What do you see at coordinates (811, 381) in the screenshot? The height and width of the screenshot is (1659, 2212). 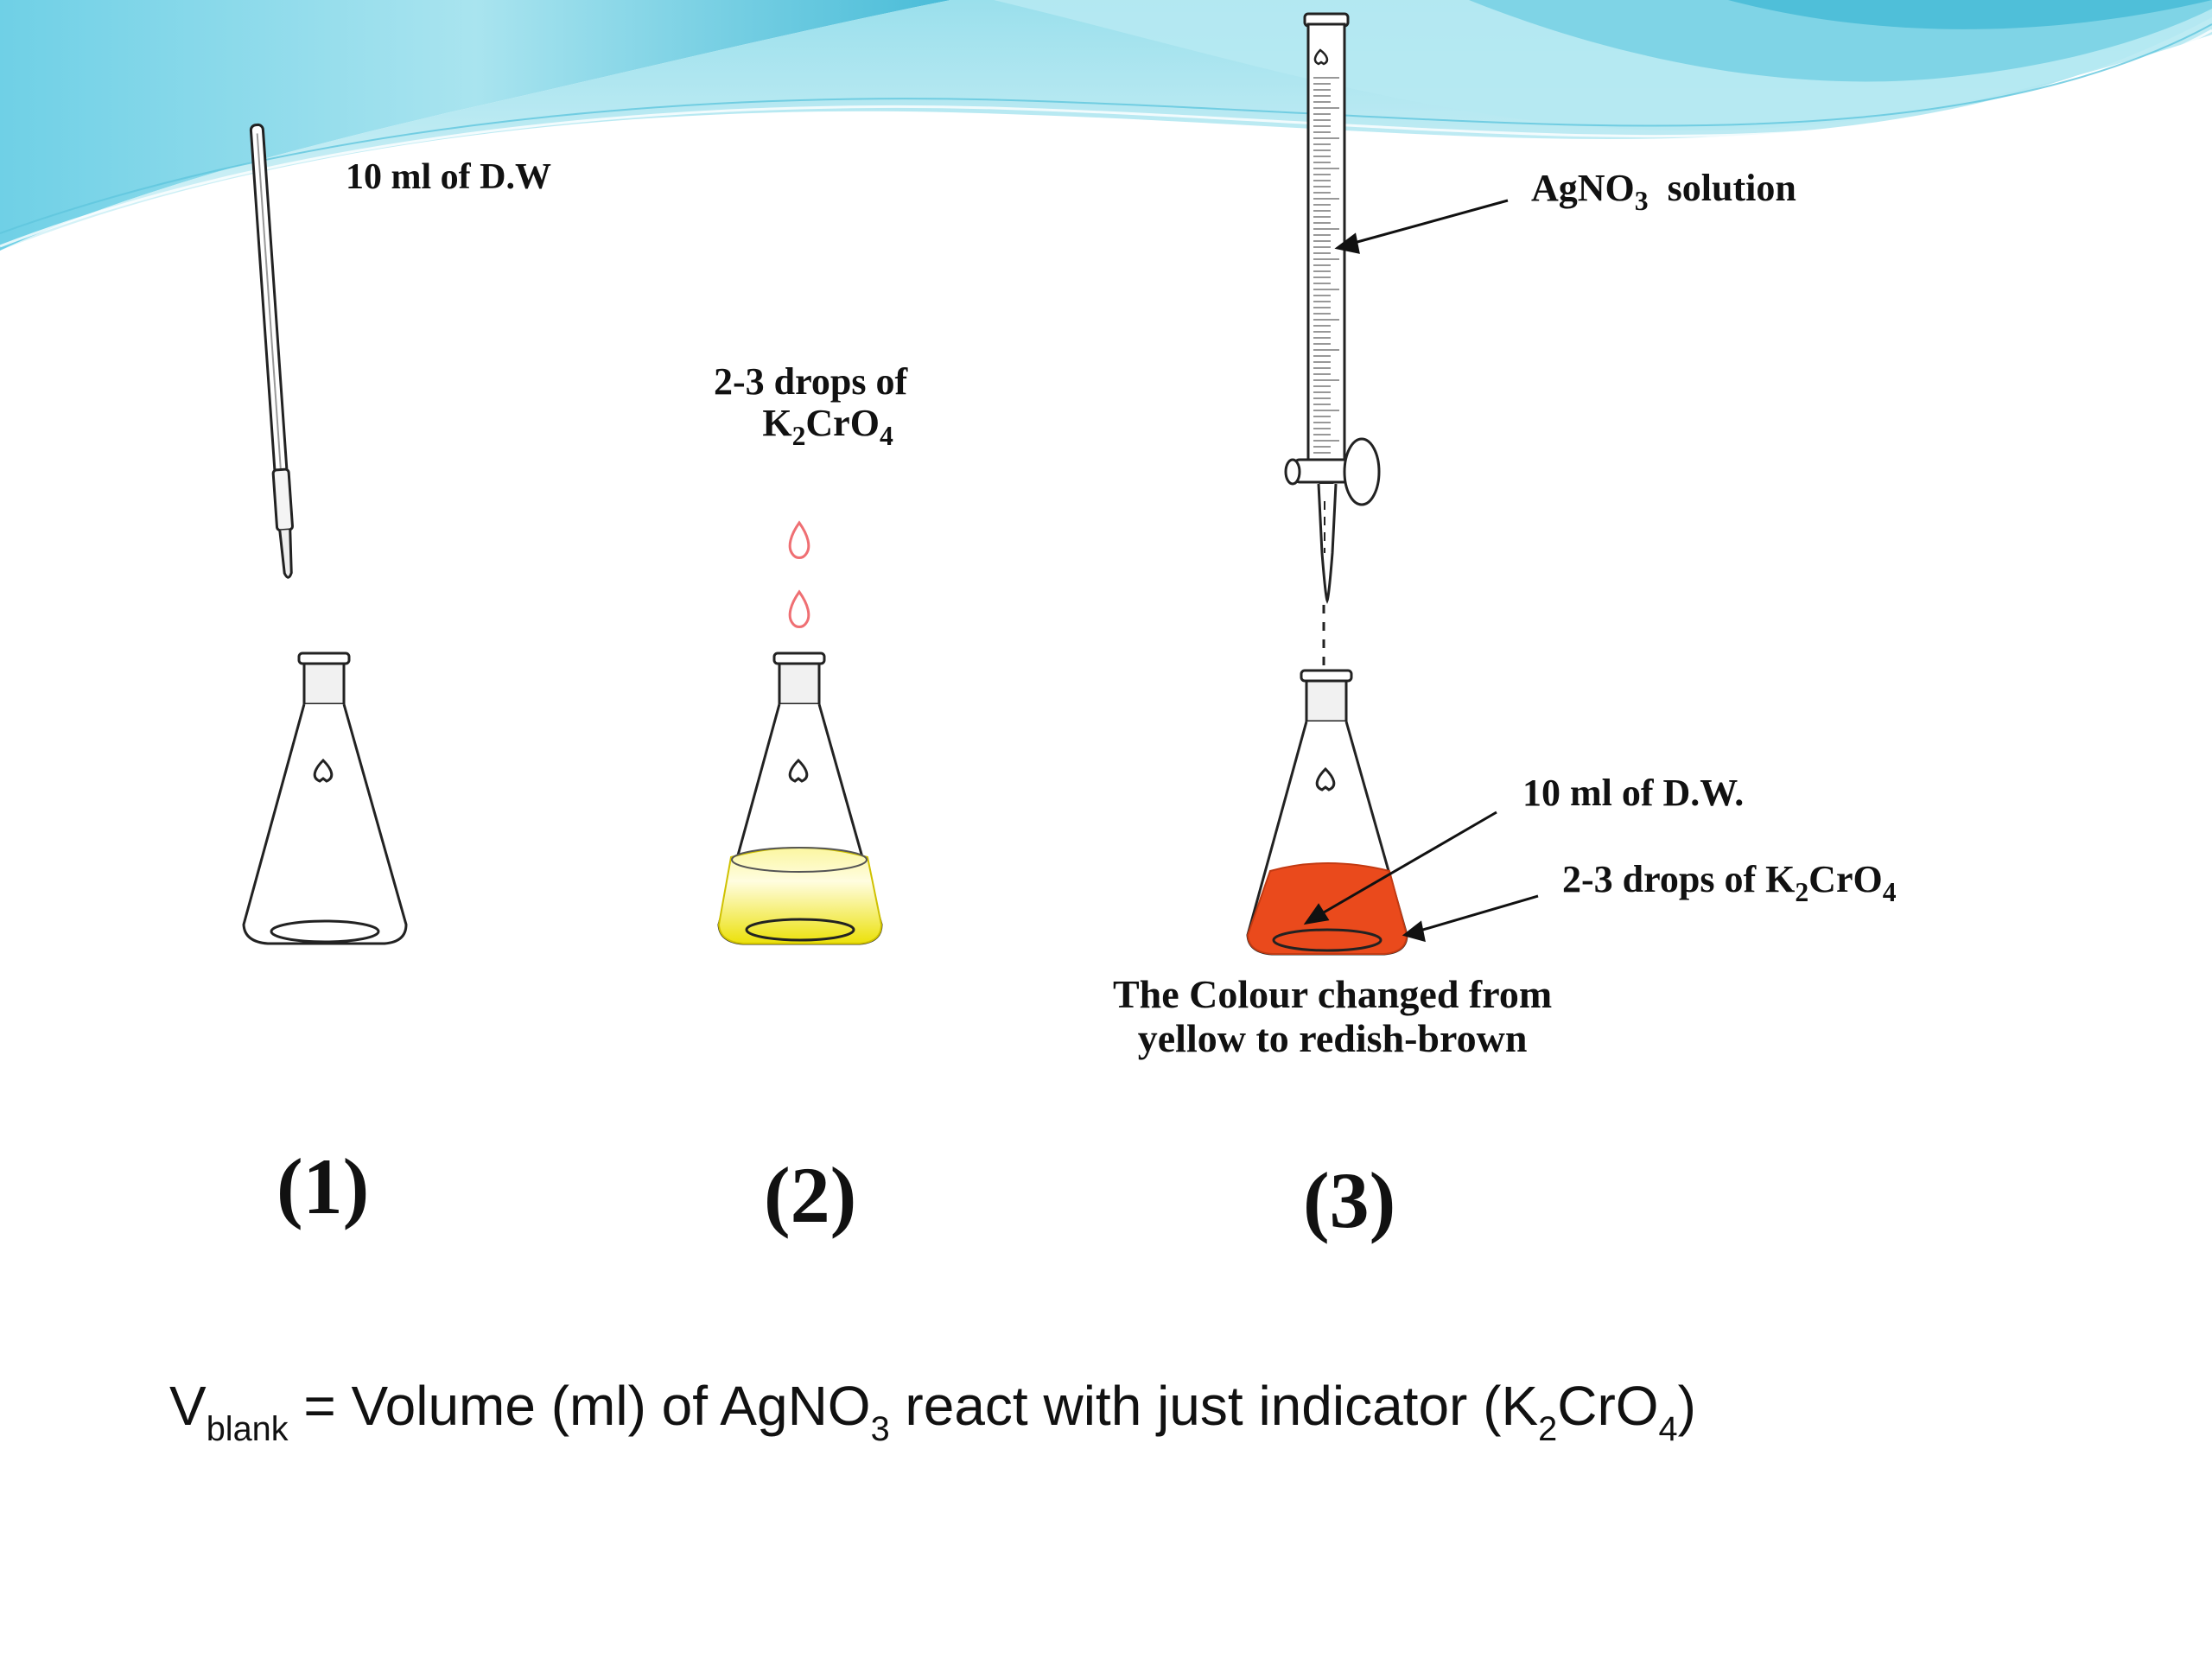 I see `drops-label-line1: 2-3 drops of` at bounding box center [811, 381].